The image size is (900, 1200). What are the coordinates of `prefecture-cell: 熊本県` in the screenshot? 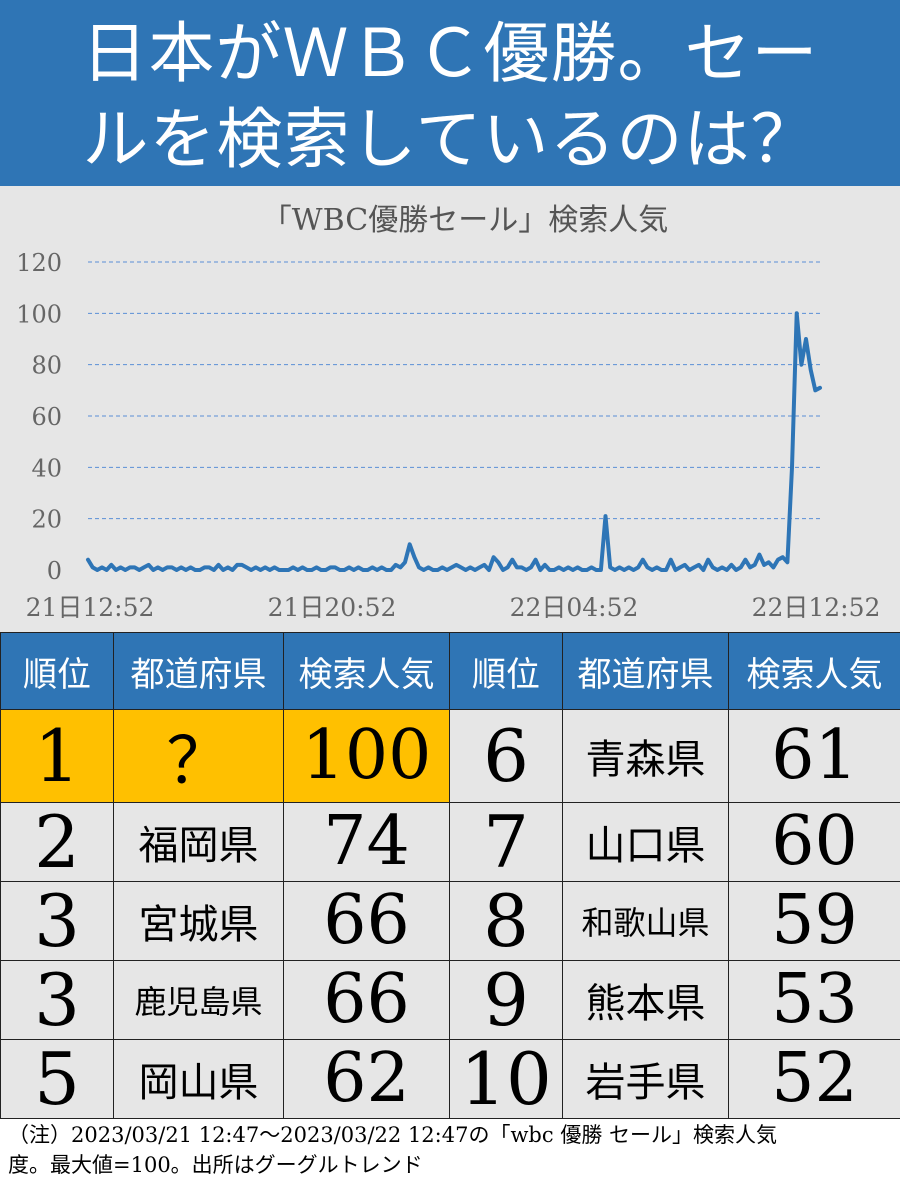 It's located at (645, 1000).